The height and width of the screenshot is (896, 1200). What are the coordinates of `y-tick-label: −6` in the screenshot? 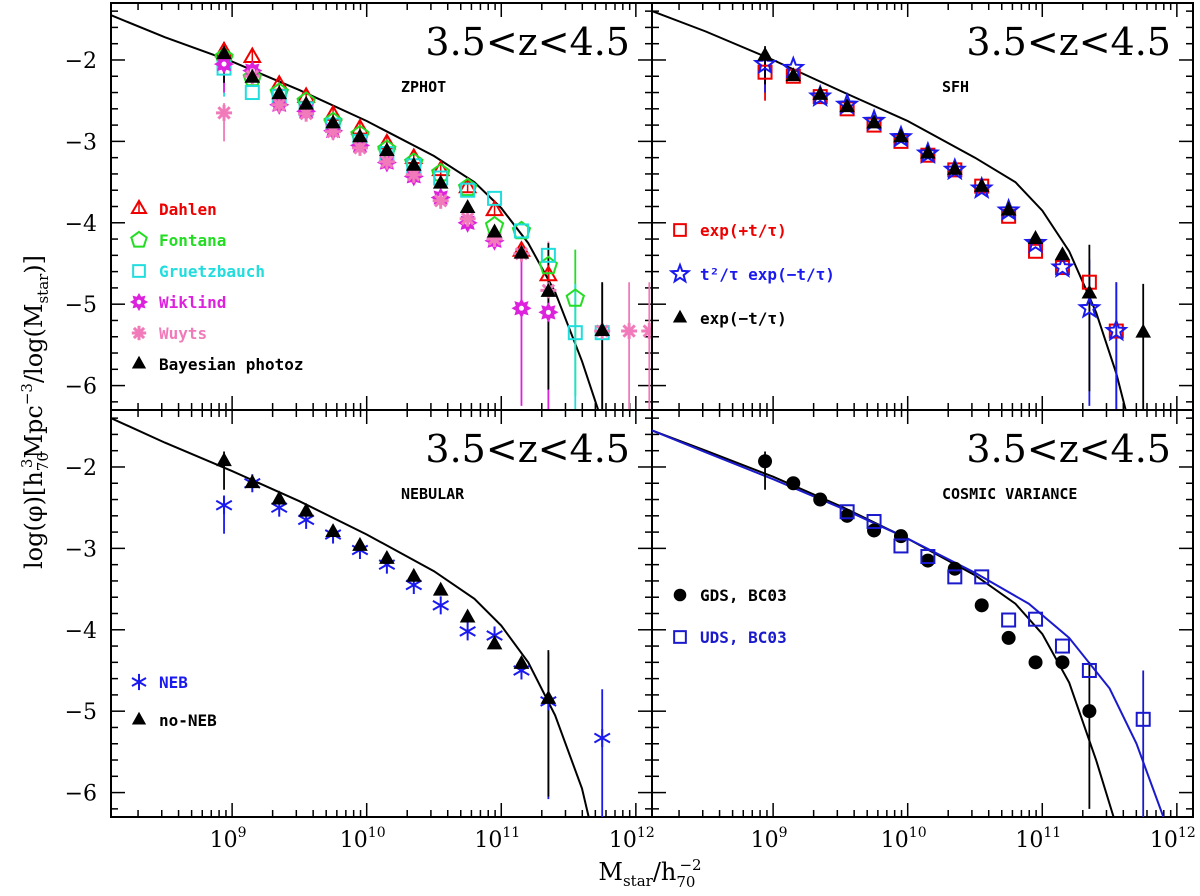 It's located at (81, 387).